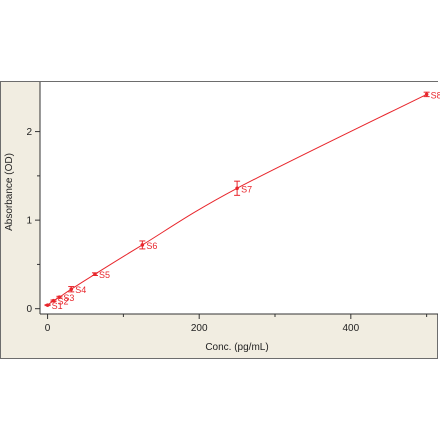 The height and width of the screenshot is (441, 440). Describe the element at coordinates (9, 192) in the screenshot. I see `y-axis-label: Absorbance (OD)` at that location.